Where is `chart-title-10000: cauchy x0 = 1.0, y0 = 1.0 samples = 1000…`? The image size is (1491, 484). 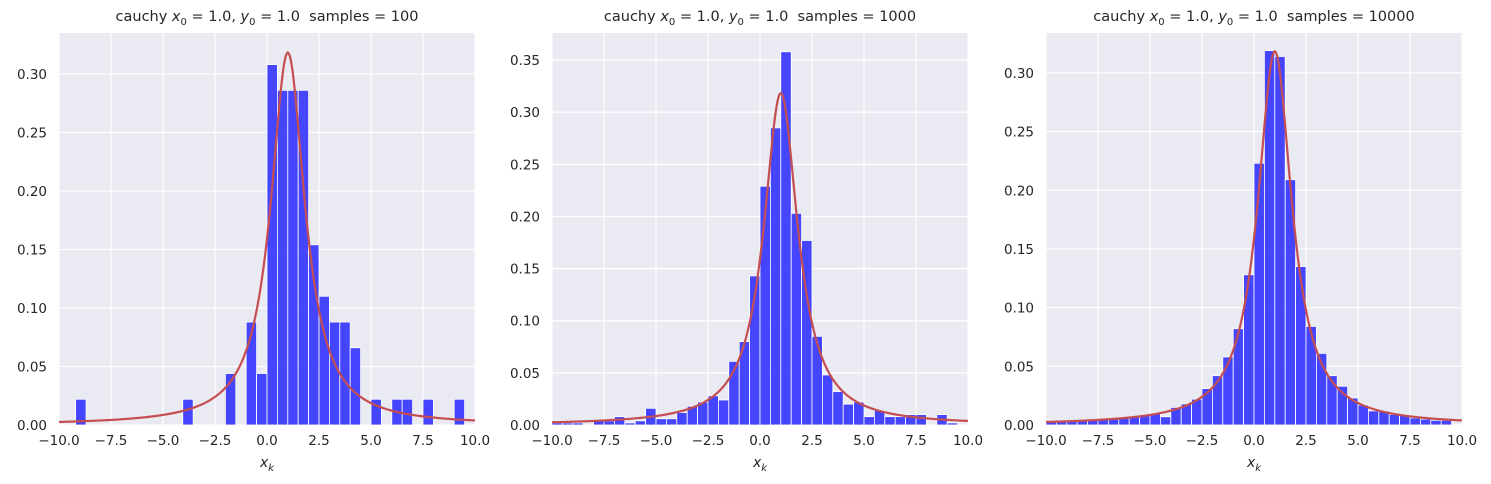 chart-title-10000: cauchy x0 = 1.0, y0 = 1.0 samples = 1000… is located at coordinates (1254, 18).